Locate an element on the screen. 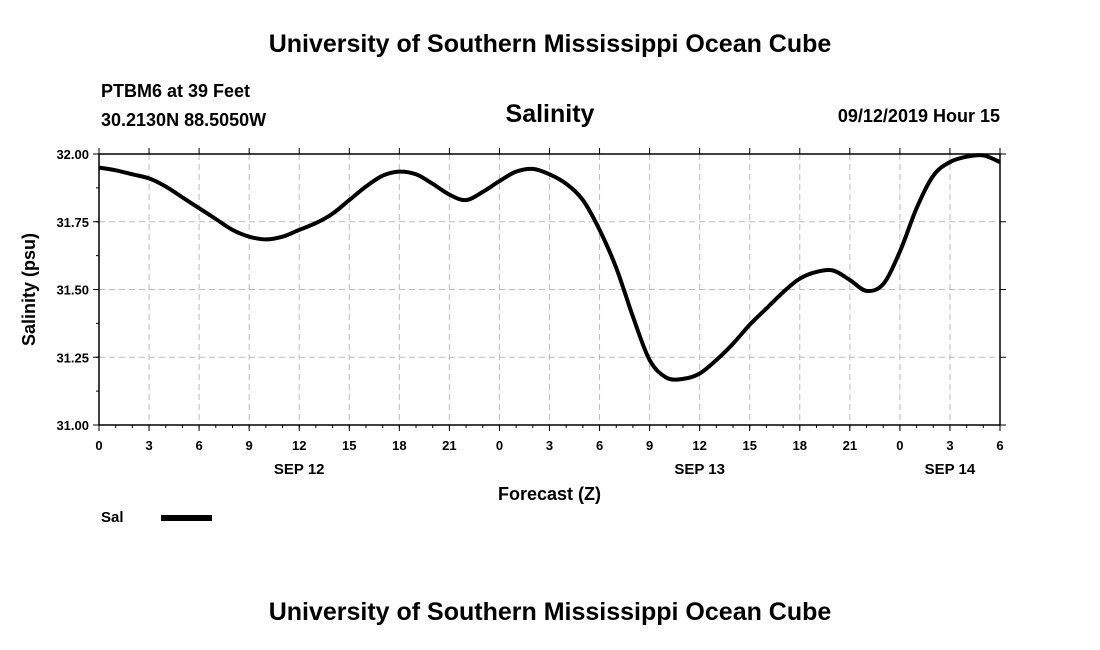 The width and height of the screenshot is (1100, 650). y-tick-label: 31.50 is located at coordinates (72, 290).